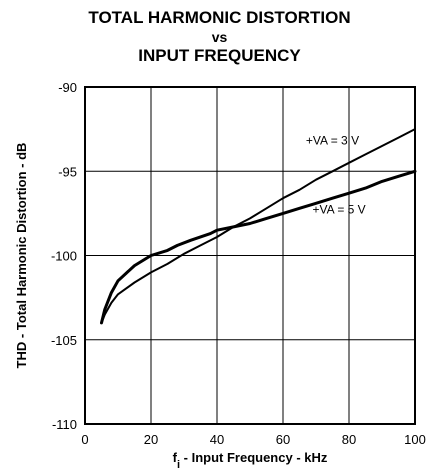  What do you see at coordinates (219, 17) in the screenshot?
I see `chart-title-line-1: TOTAL HARMONIC DISTORTION` at bounding box center [219, 17].